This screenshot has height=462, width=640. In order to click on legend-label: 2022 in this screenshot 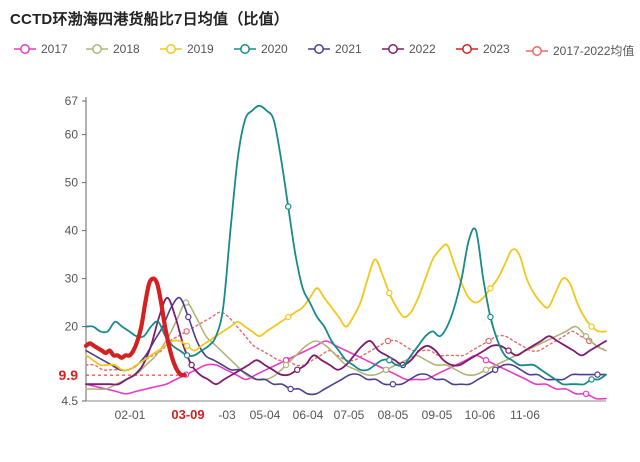, I will do `click(422, 49)`.